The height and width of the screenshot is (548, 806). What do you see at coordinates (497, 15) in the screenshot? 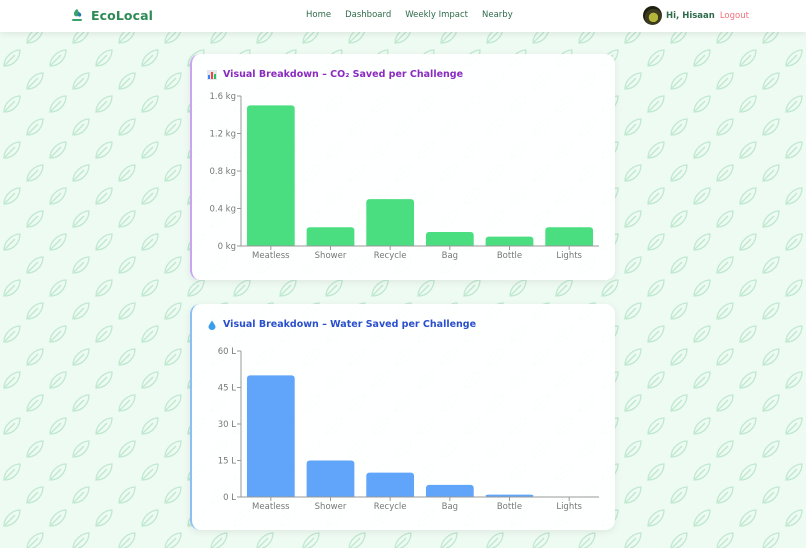
I see `nav-link-nearby: Nearby` at bounding box center [497, 15].